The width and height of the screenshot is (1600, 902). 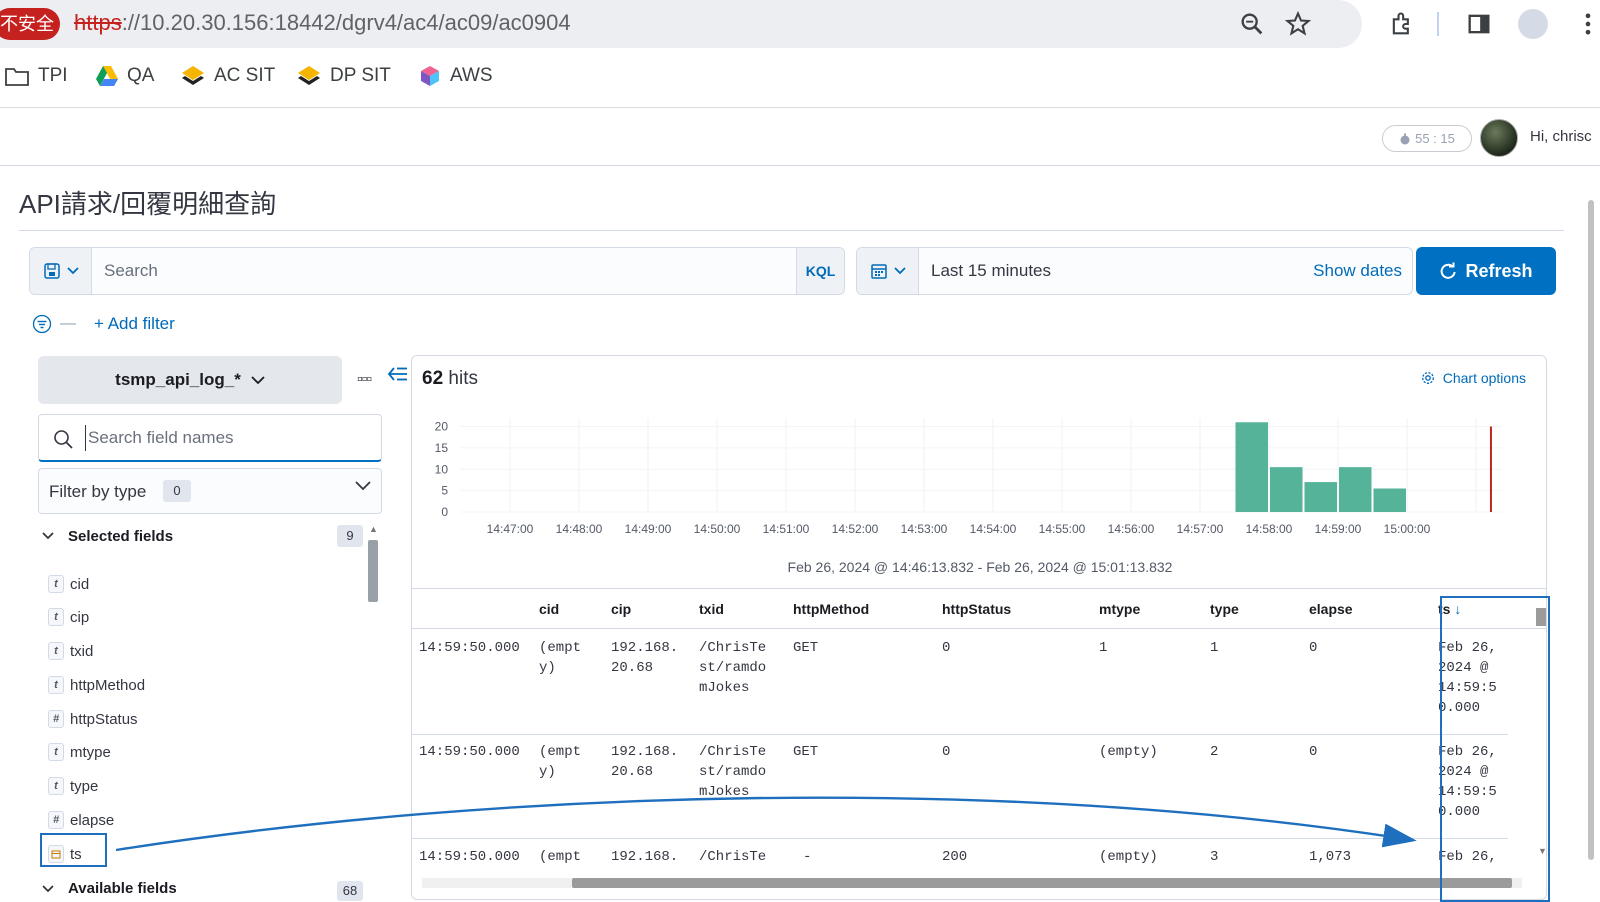 I want to click on add-filter-button: + Add filter, so click(x=134, y=323).